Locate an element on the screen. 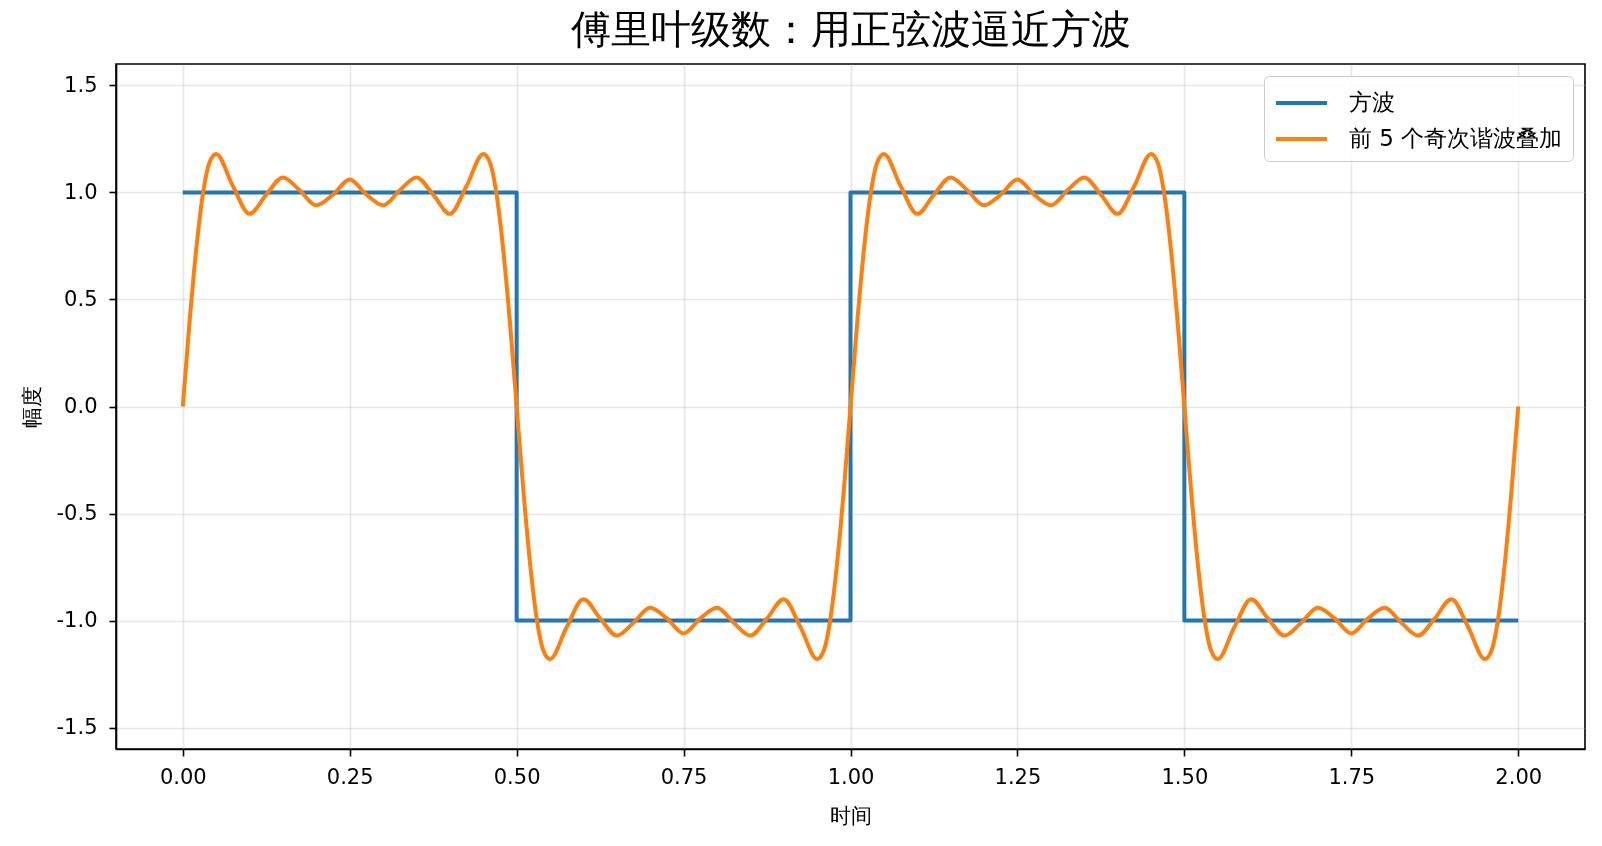 The height and width of the screenshot is (846, 1602). y-tick-label: -1.5 is located at coordinates (77, 727).